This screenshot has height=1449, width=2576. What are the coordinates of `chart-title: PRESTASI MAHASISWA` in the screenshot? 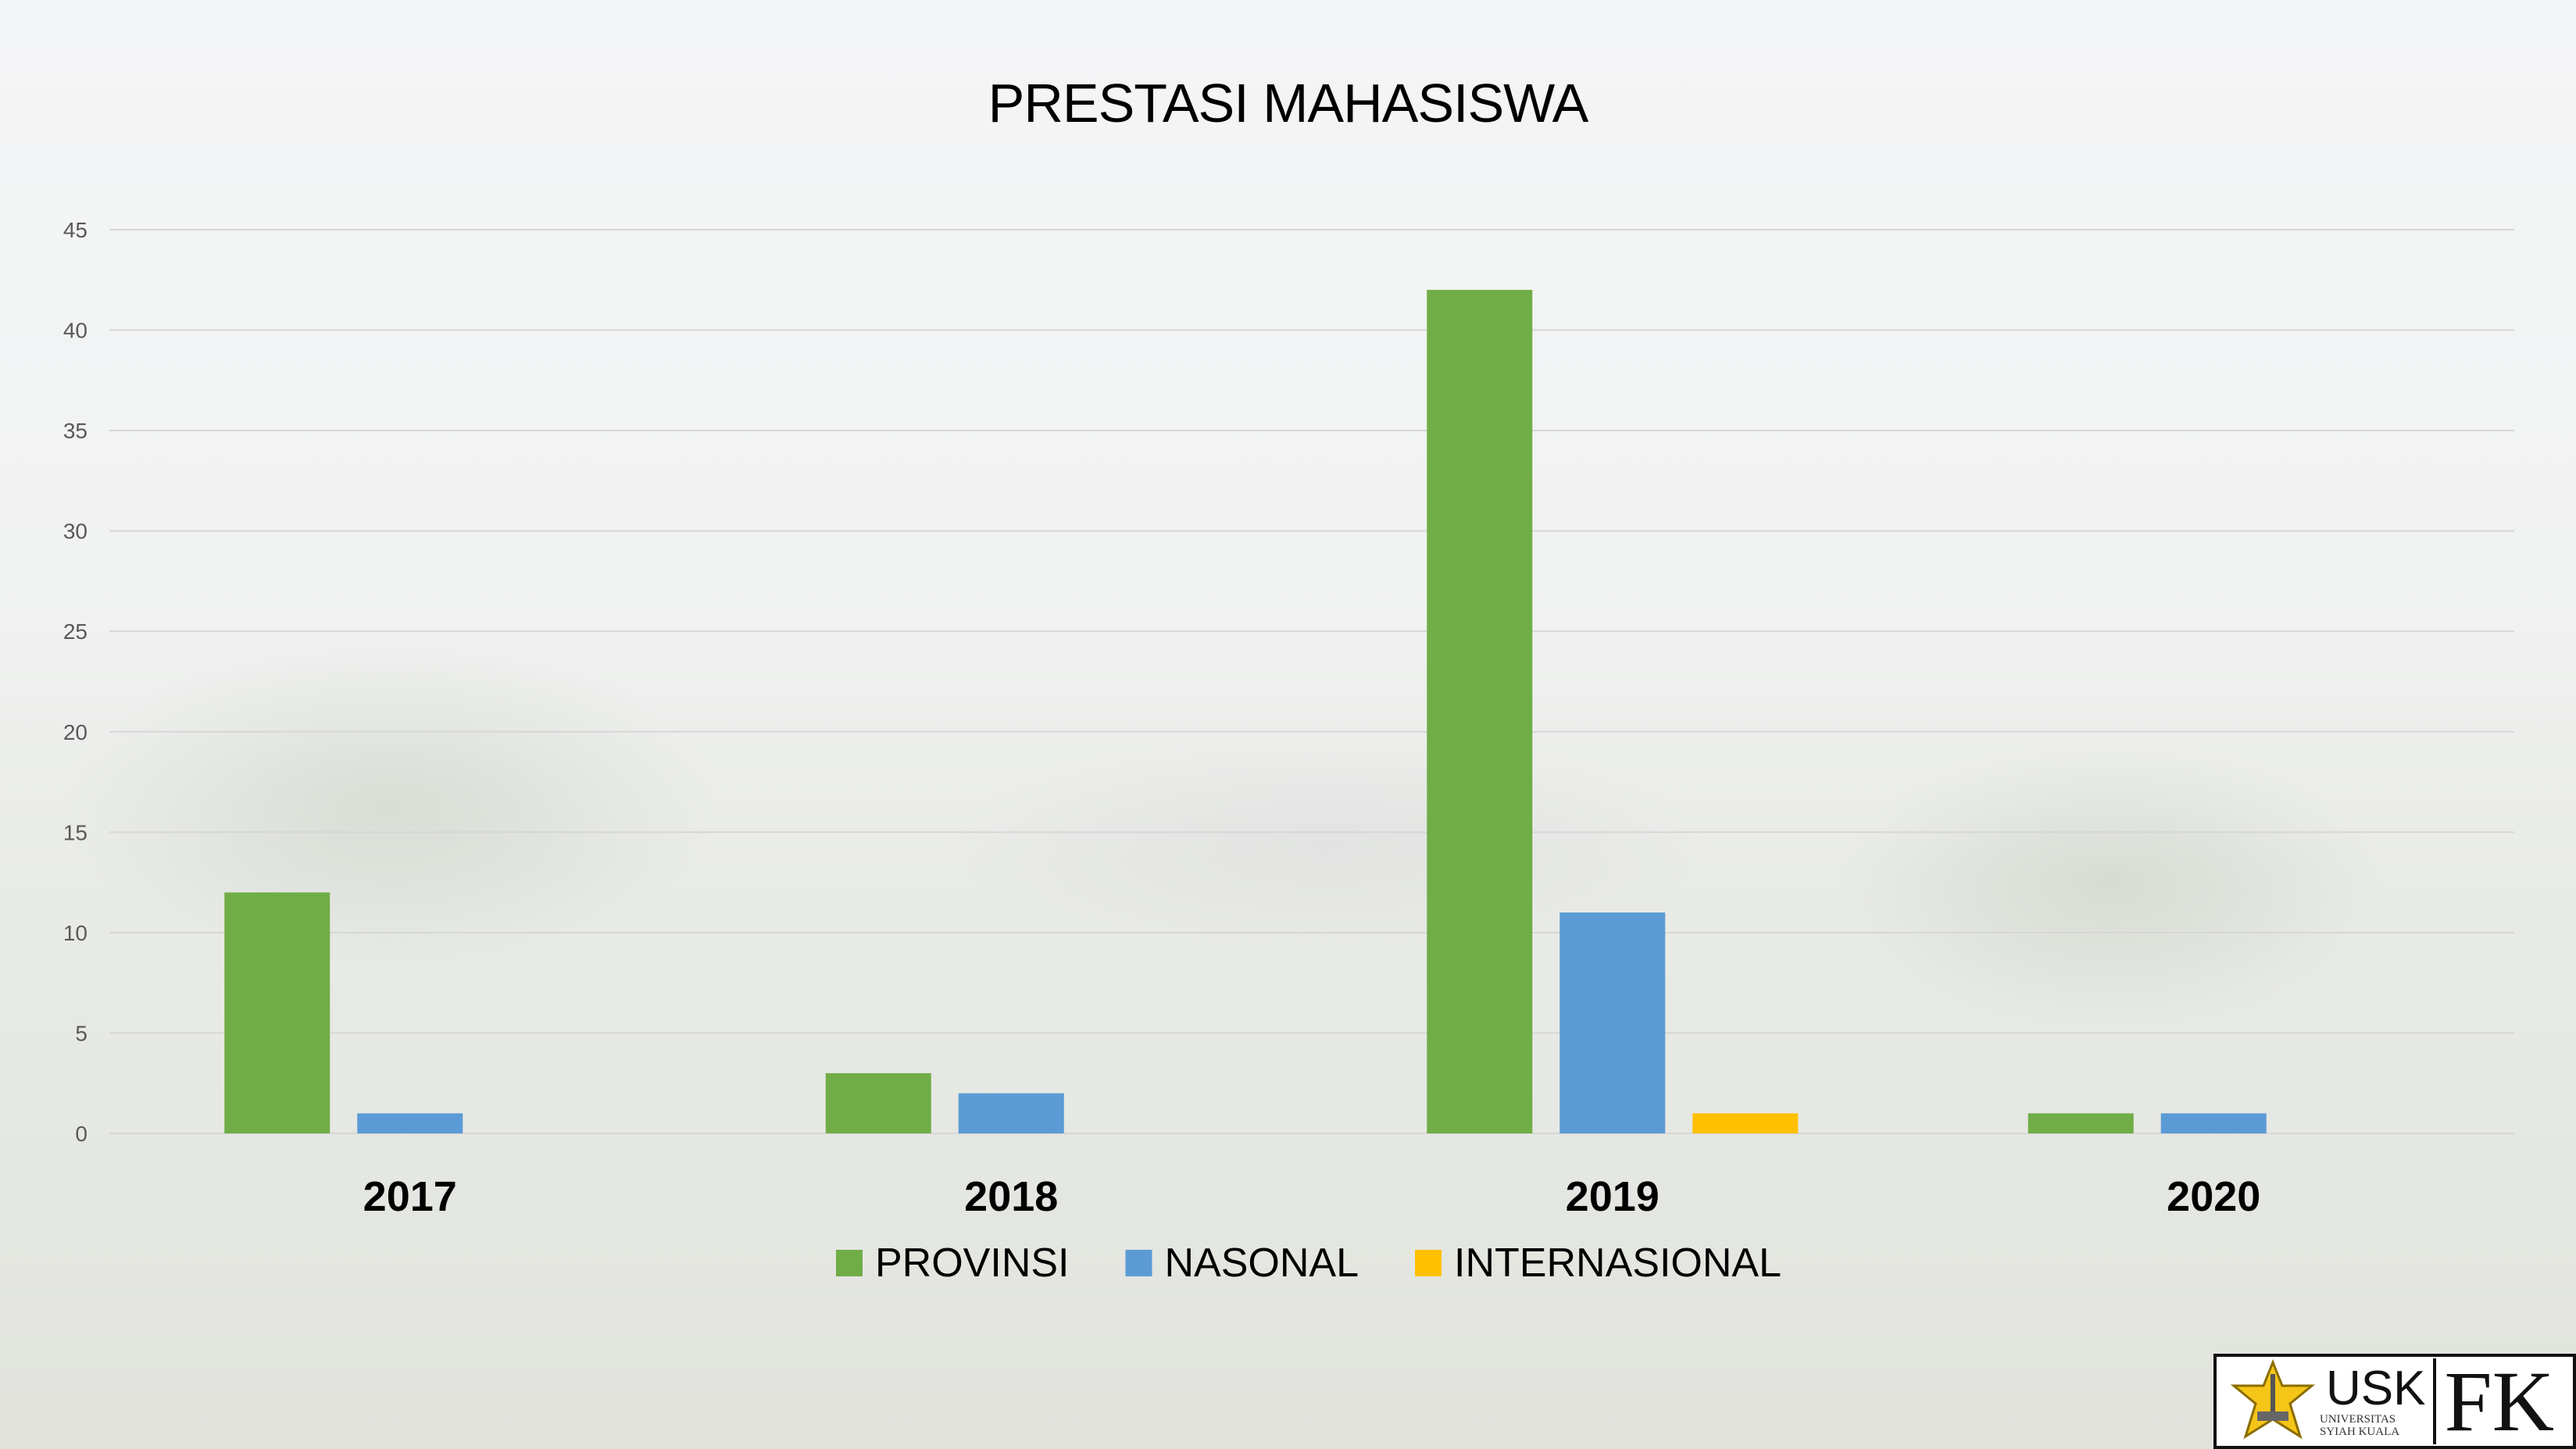 It's located at (1289, 103).